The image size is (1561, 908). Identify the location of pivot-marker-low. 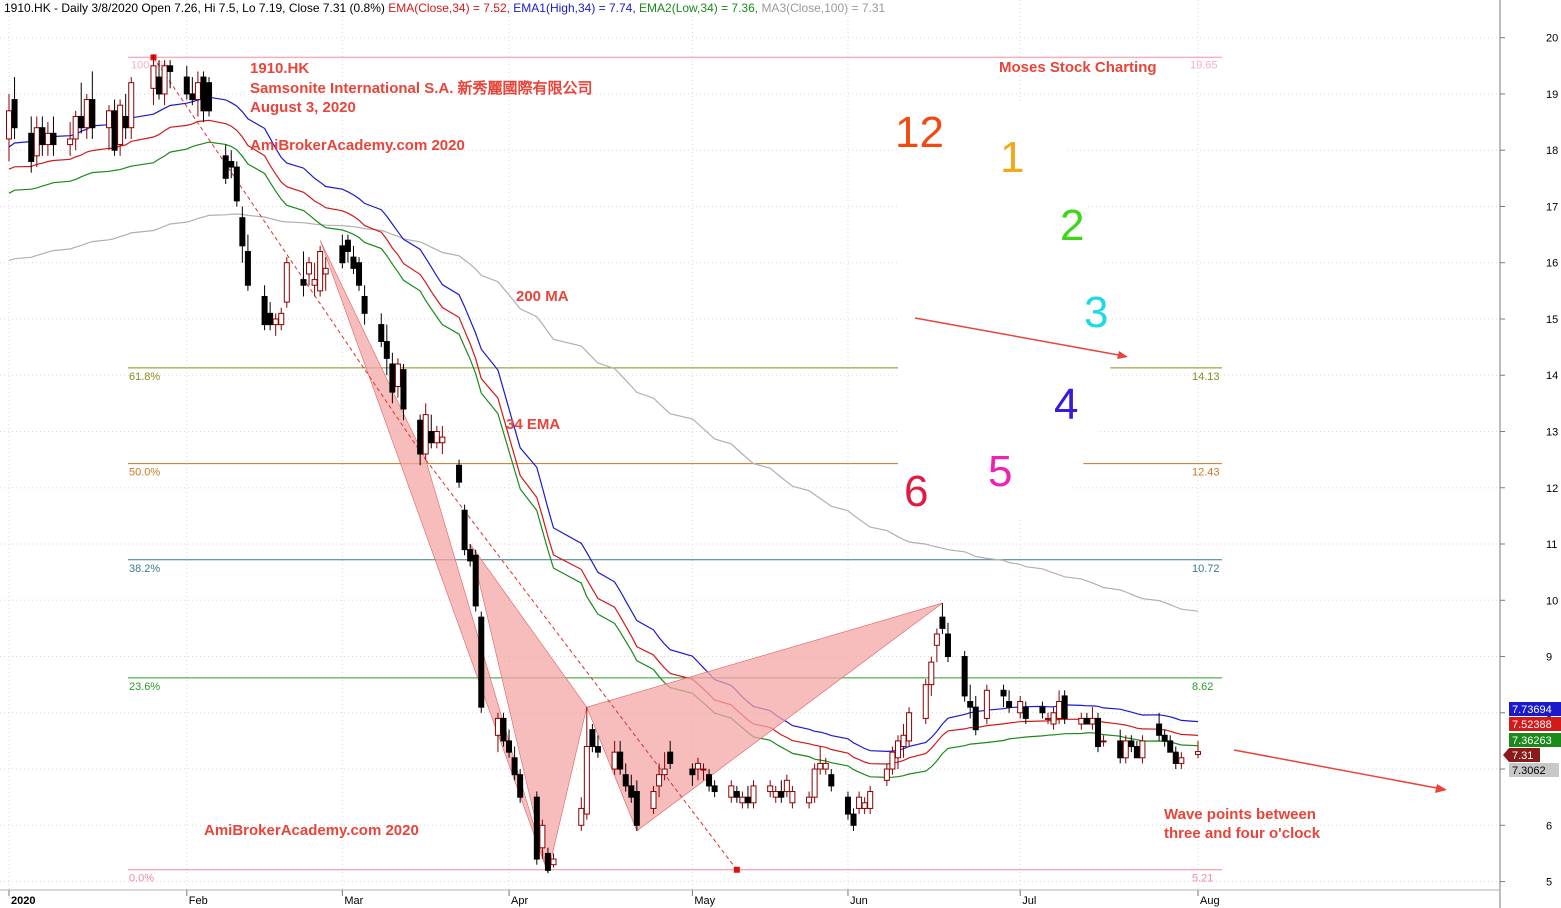
(736, 869).